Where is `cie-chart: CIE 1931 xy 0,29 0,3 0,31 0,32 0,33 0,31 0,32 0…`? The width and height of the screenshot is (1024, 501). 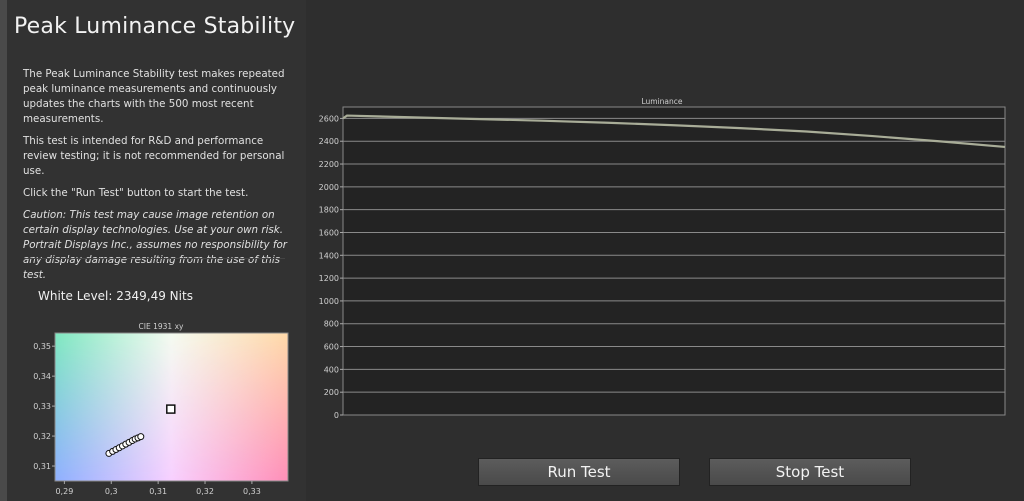
cie-chart: CIE 1931 xy 0,29 0,3 0,31 0,32 0,33 0,31 0,32 0… is located at coordinates (161, 409).